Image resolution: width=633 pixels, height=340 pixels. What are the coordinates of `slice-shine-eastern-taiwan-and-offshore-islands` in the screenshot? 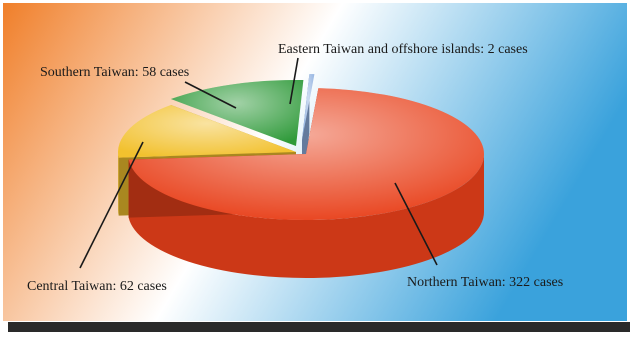 It's located at (308, 107).